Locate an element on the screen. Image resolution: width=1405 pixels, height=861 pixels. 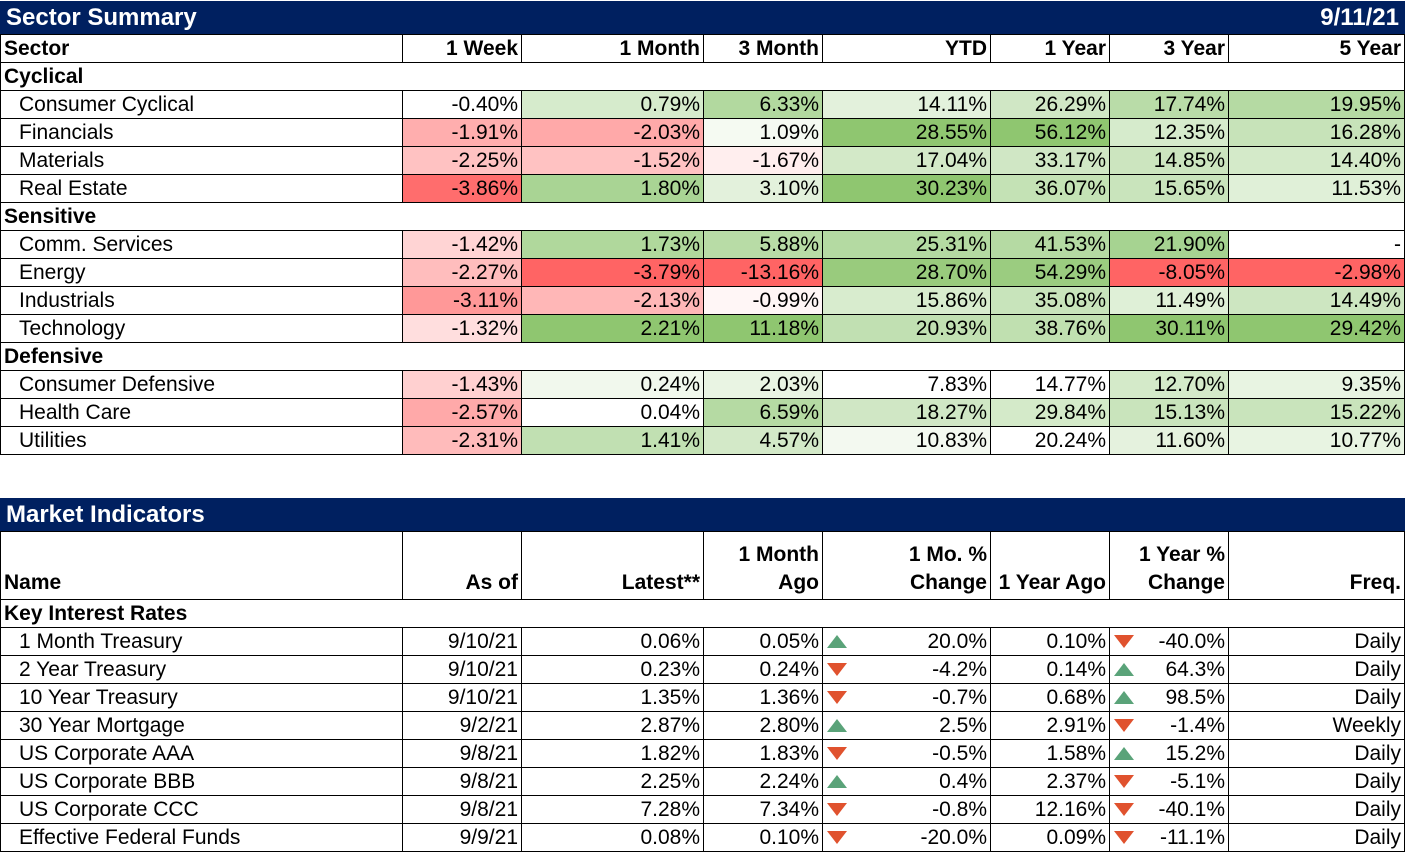
as-of-date: 9/9/21 is located at coordinates (462, 837).